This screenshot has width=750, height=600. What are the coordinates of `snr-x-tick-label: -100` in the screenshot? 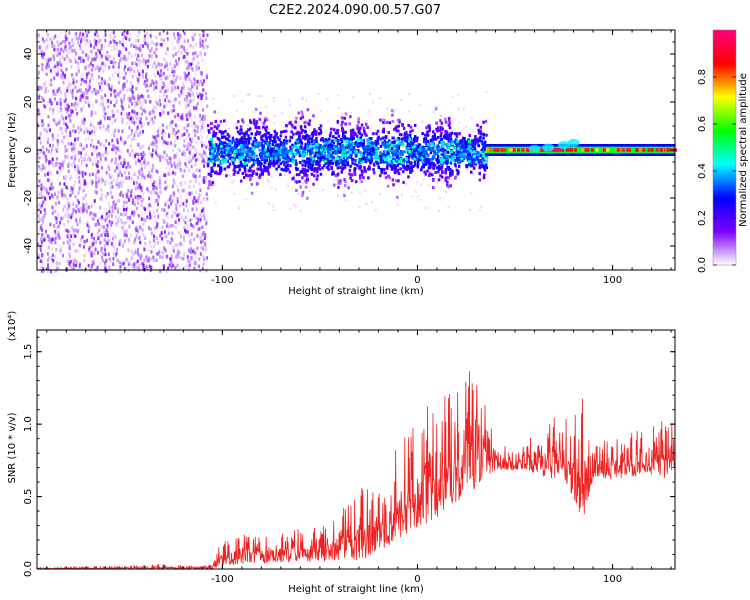 It's located at (222, 579).